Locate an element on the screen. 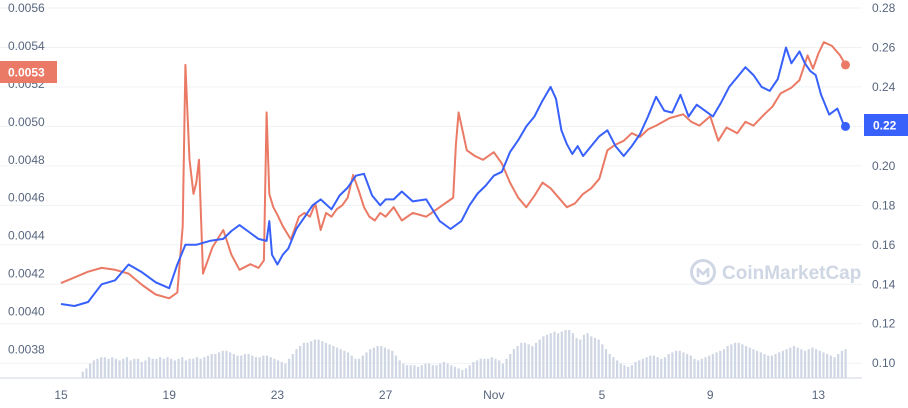 Image resolution: width=908 pixels, height=408 pixels. right-tick-label: 0.28 is located at coordinates (884, 8).